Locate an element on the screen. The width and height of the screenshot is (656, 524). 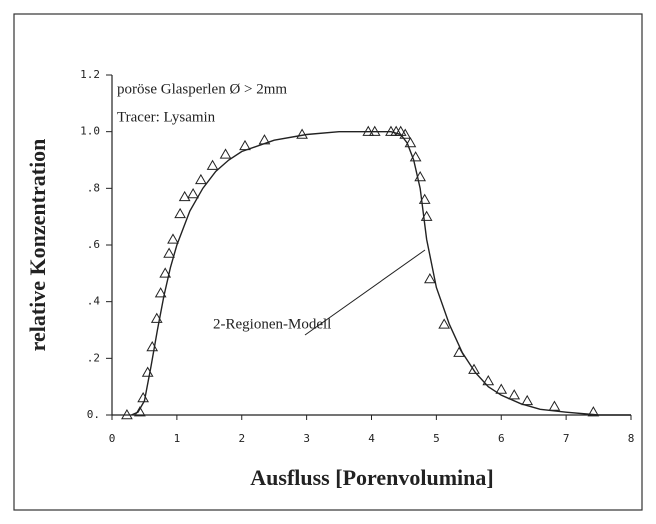
x-tick-label: 0 is located at coordinates (112, 438).